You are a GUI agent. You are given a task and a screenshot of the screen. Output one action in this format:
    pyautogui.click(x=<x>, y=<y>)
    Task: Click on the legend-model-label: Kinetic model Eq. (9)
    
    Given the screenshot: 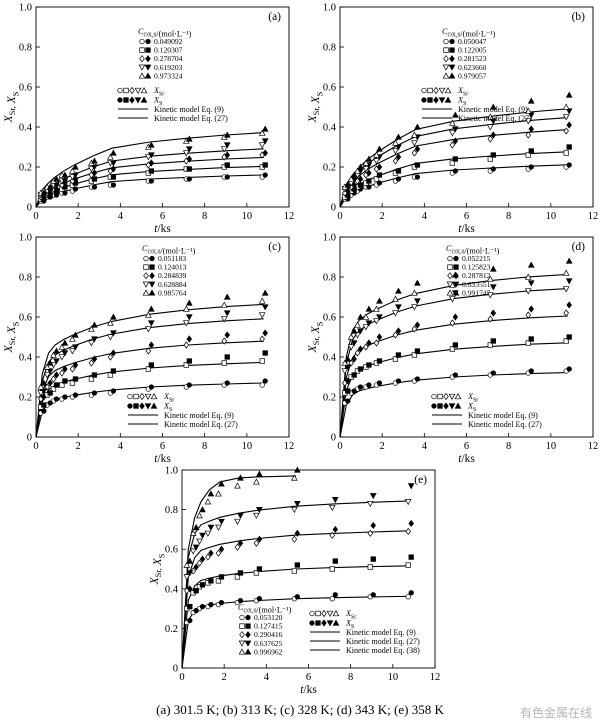 What is the action you would take?
    pyautogui.click(x=493, y=109)
    